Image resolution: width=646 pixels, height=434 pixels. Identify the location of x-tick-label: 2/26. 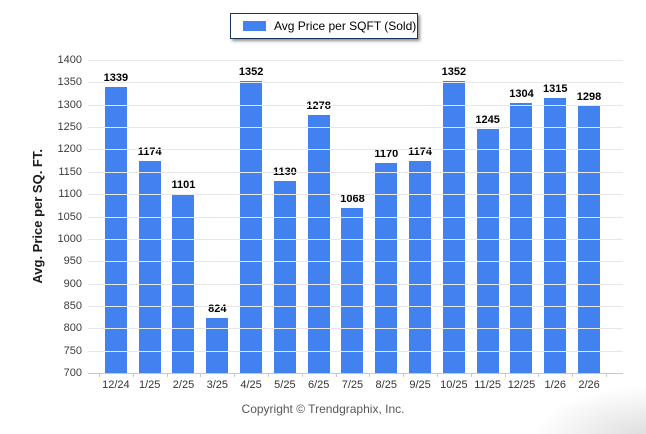
(589, 385).